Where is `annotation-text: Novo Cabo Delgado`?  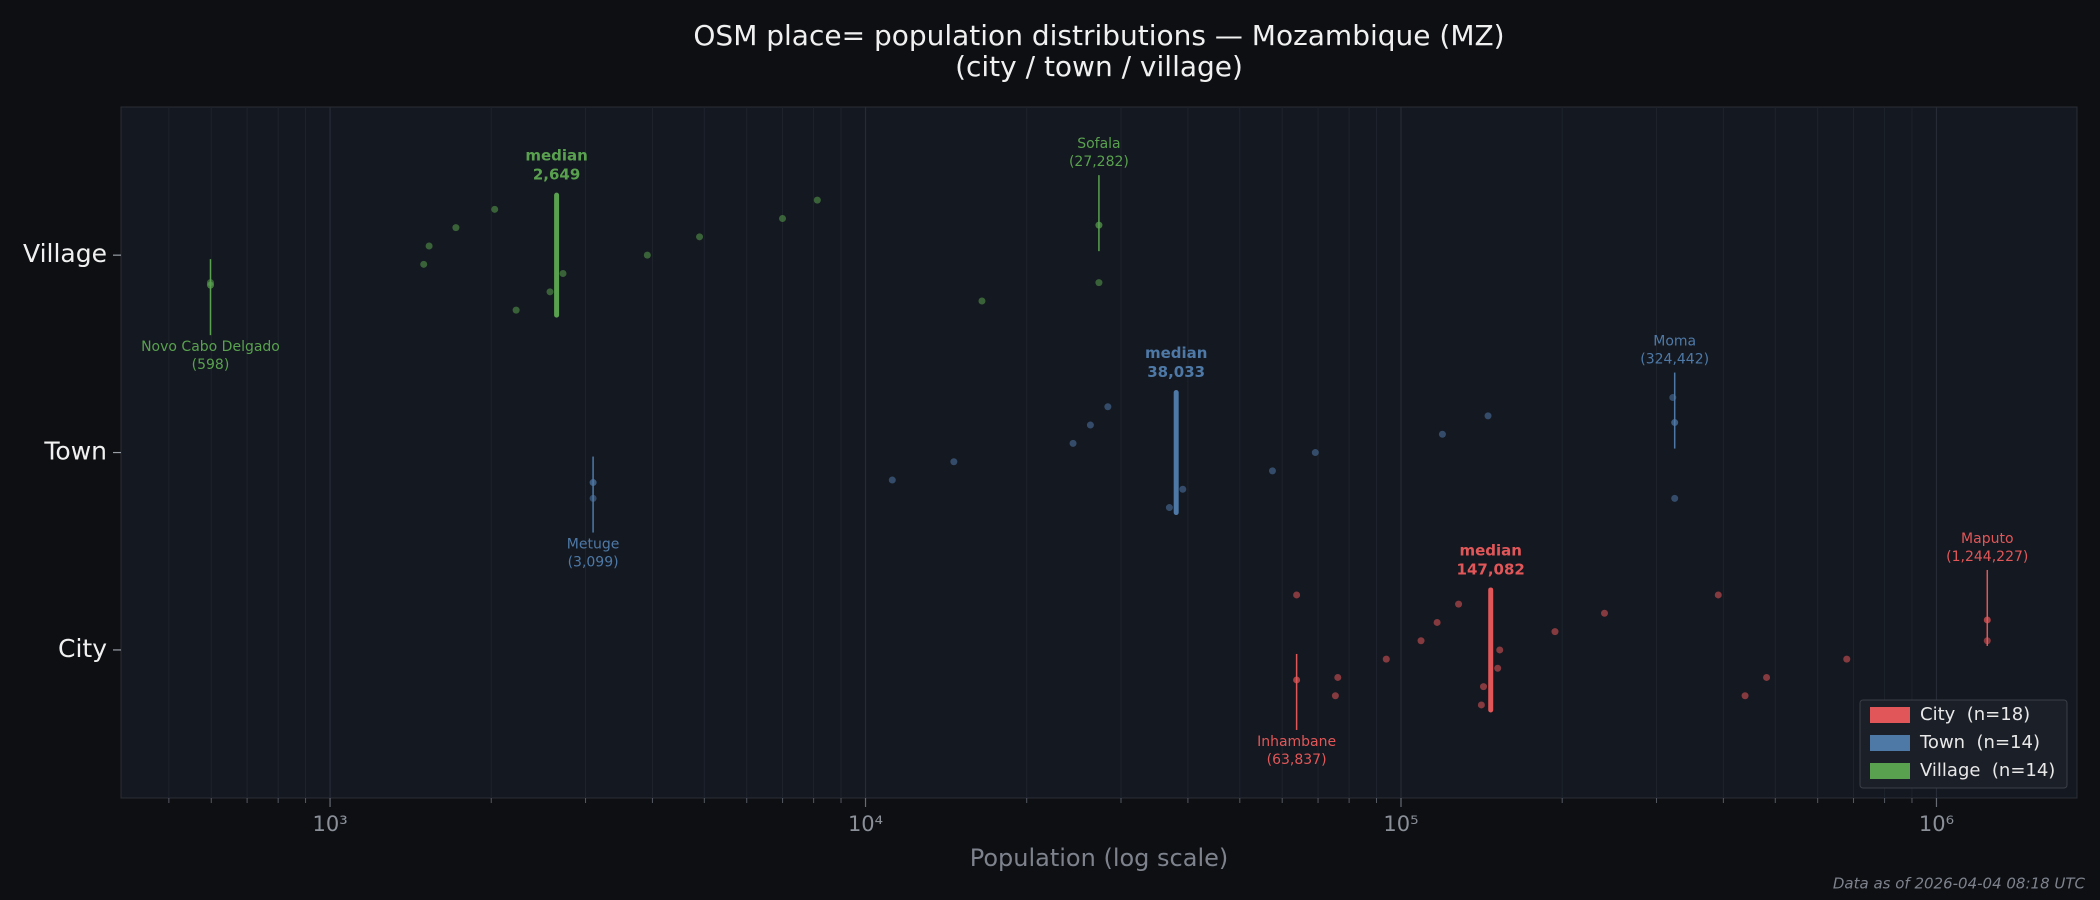 annotation-text: Novo Cabo Delgado is located at coordinates (210, 347).